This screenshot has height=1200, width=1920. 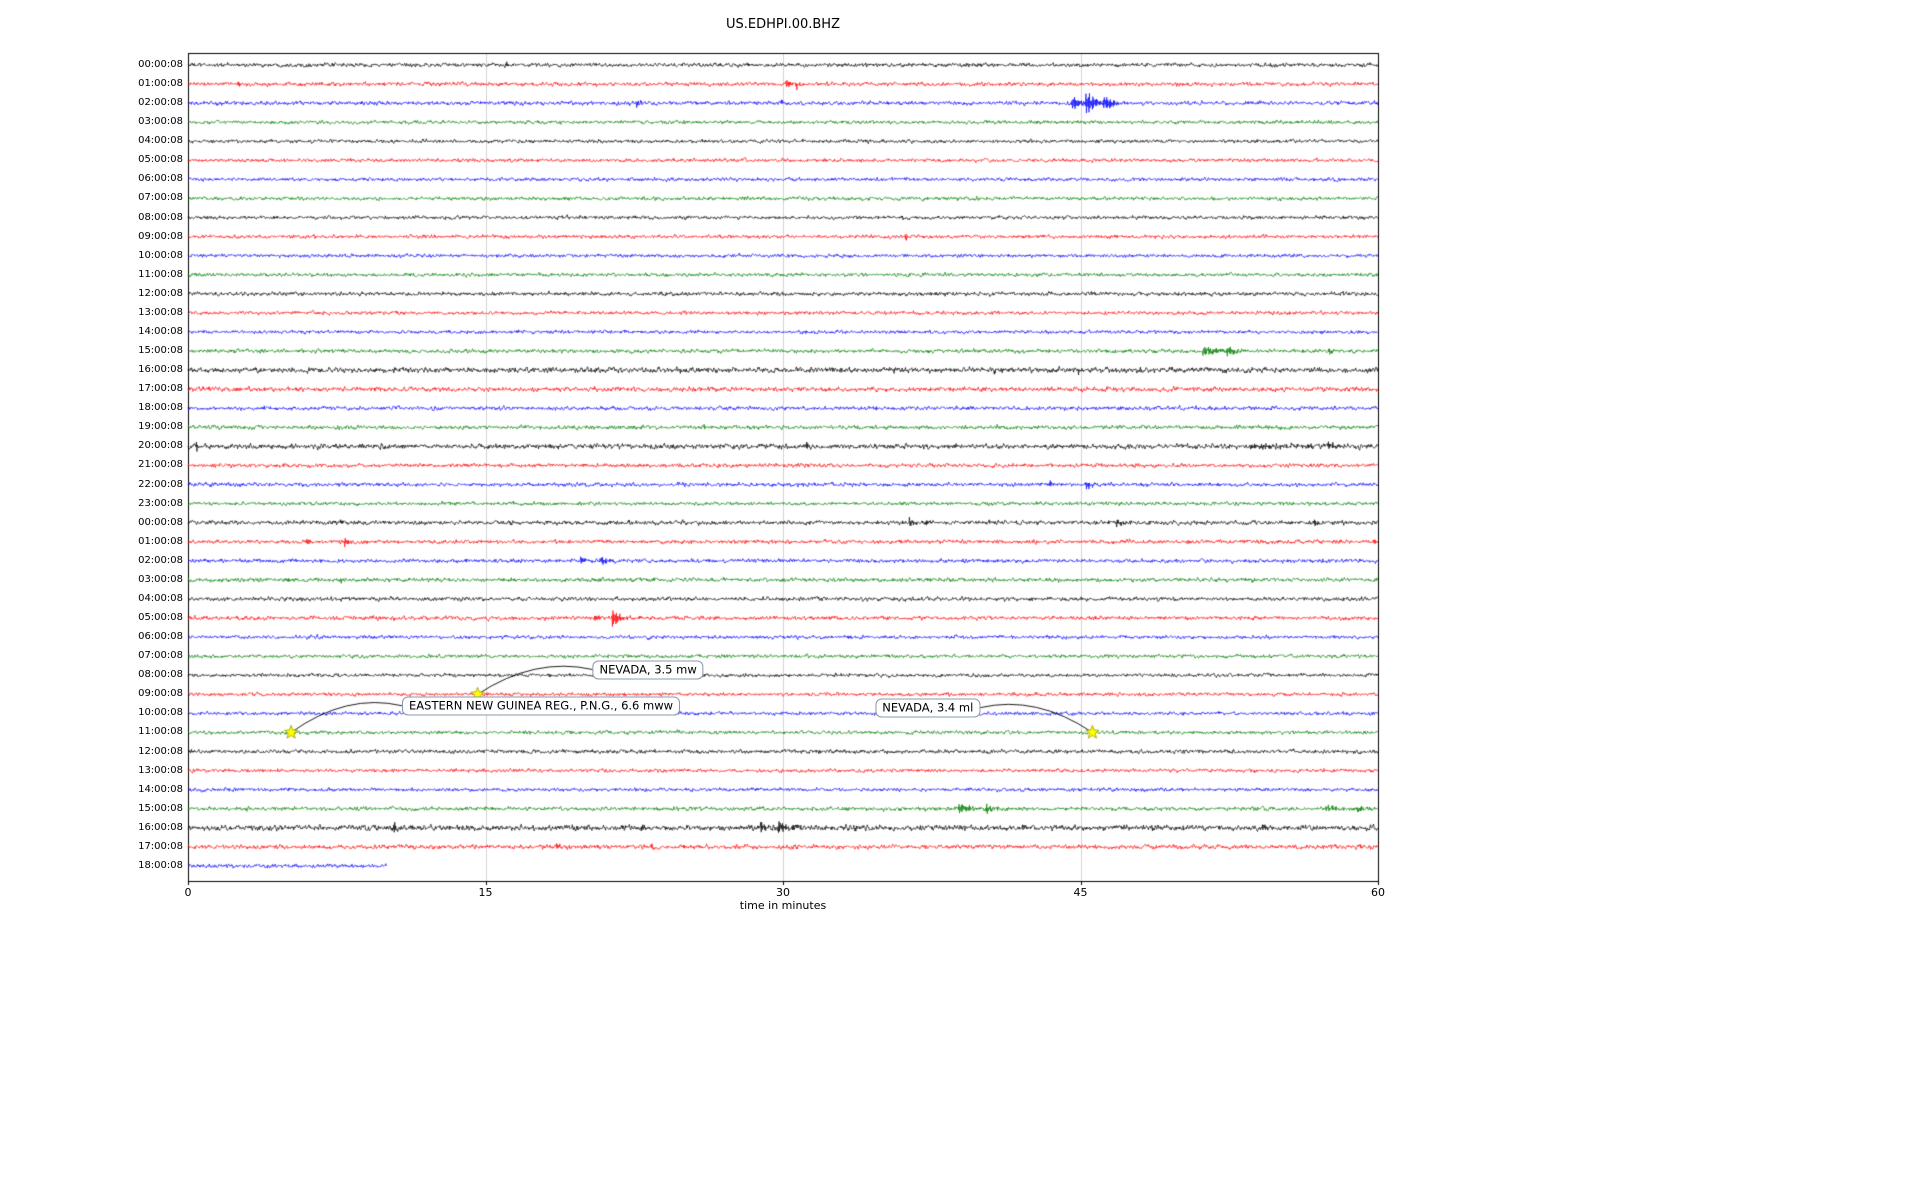 I want to click on x-tick-label: 45, so click(x=1080, y=892).